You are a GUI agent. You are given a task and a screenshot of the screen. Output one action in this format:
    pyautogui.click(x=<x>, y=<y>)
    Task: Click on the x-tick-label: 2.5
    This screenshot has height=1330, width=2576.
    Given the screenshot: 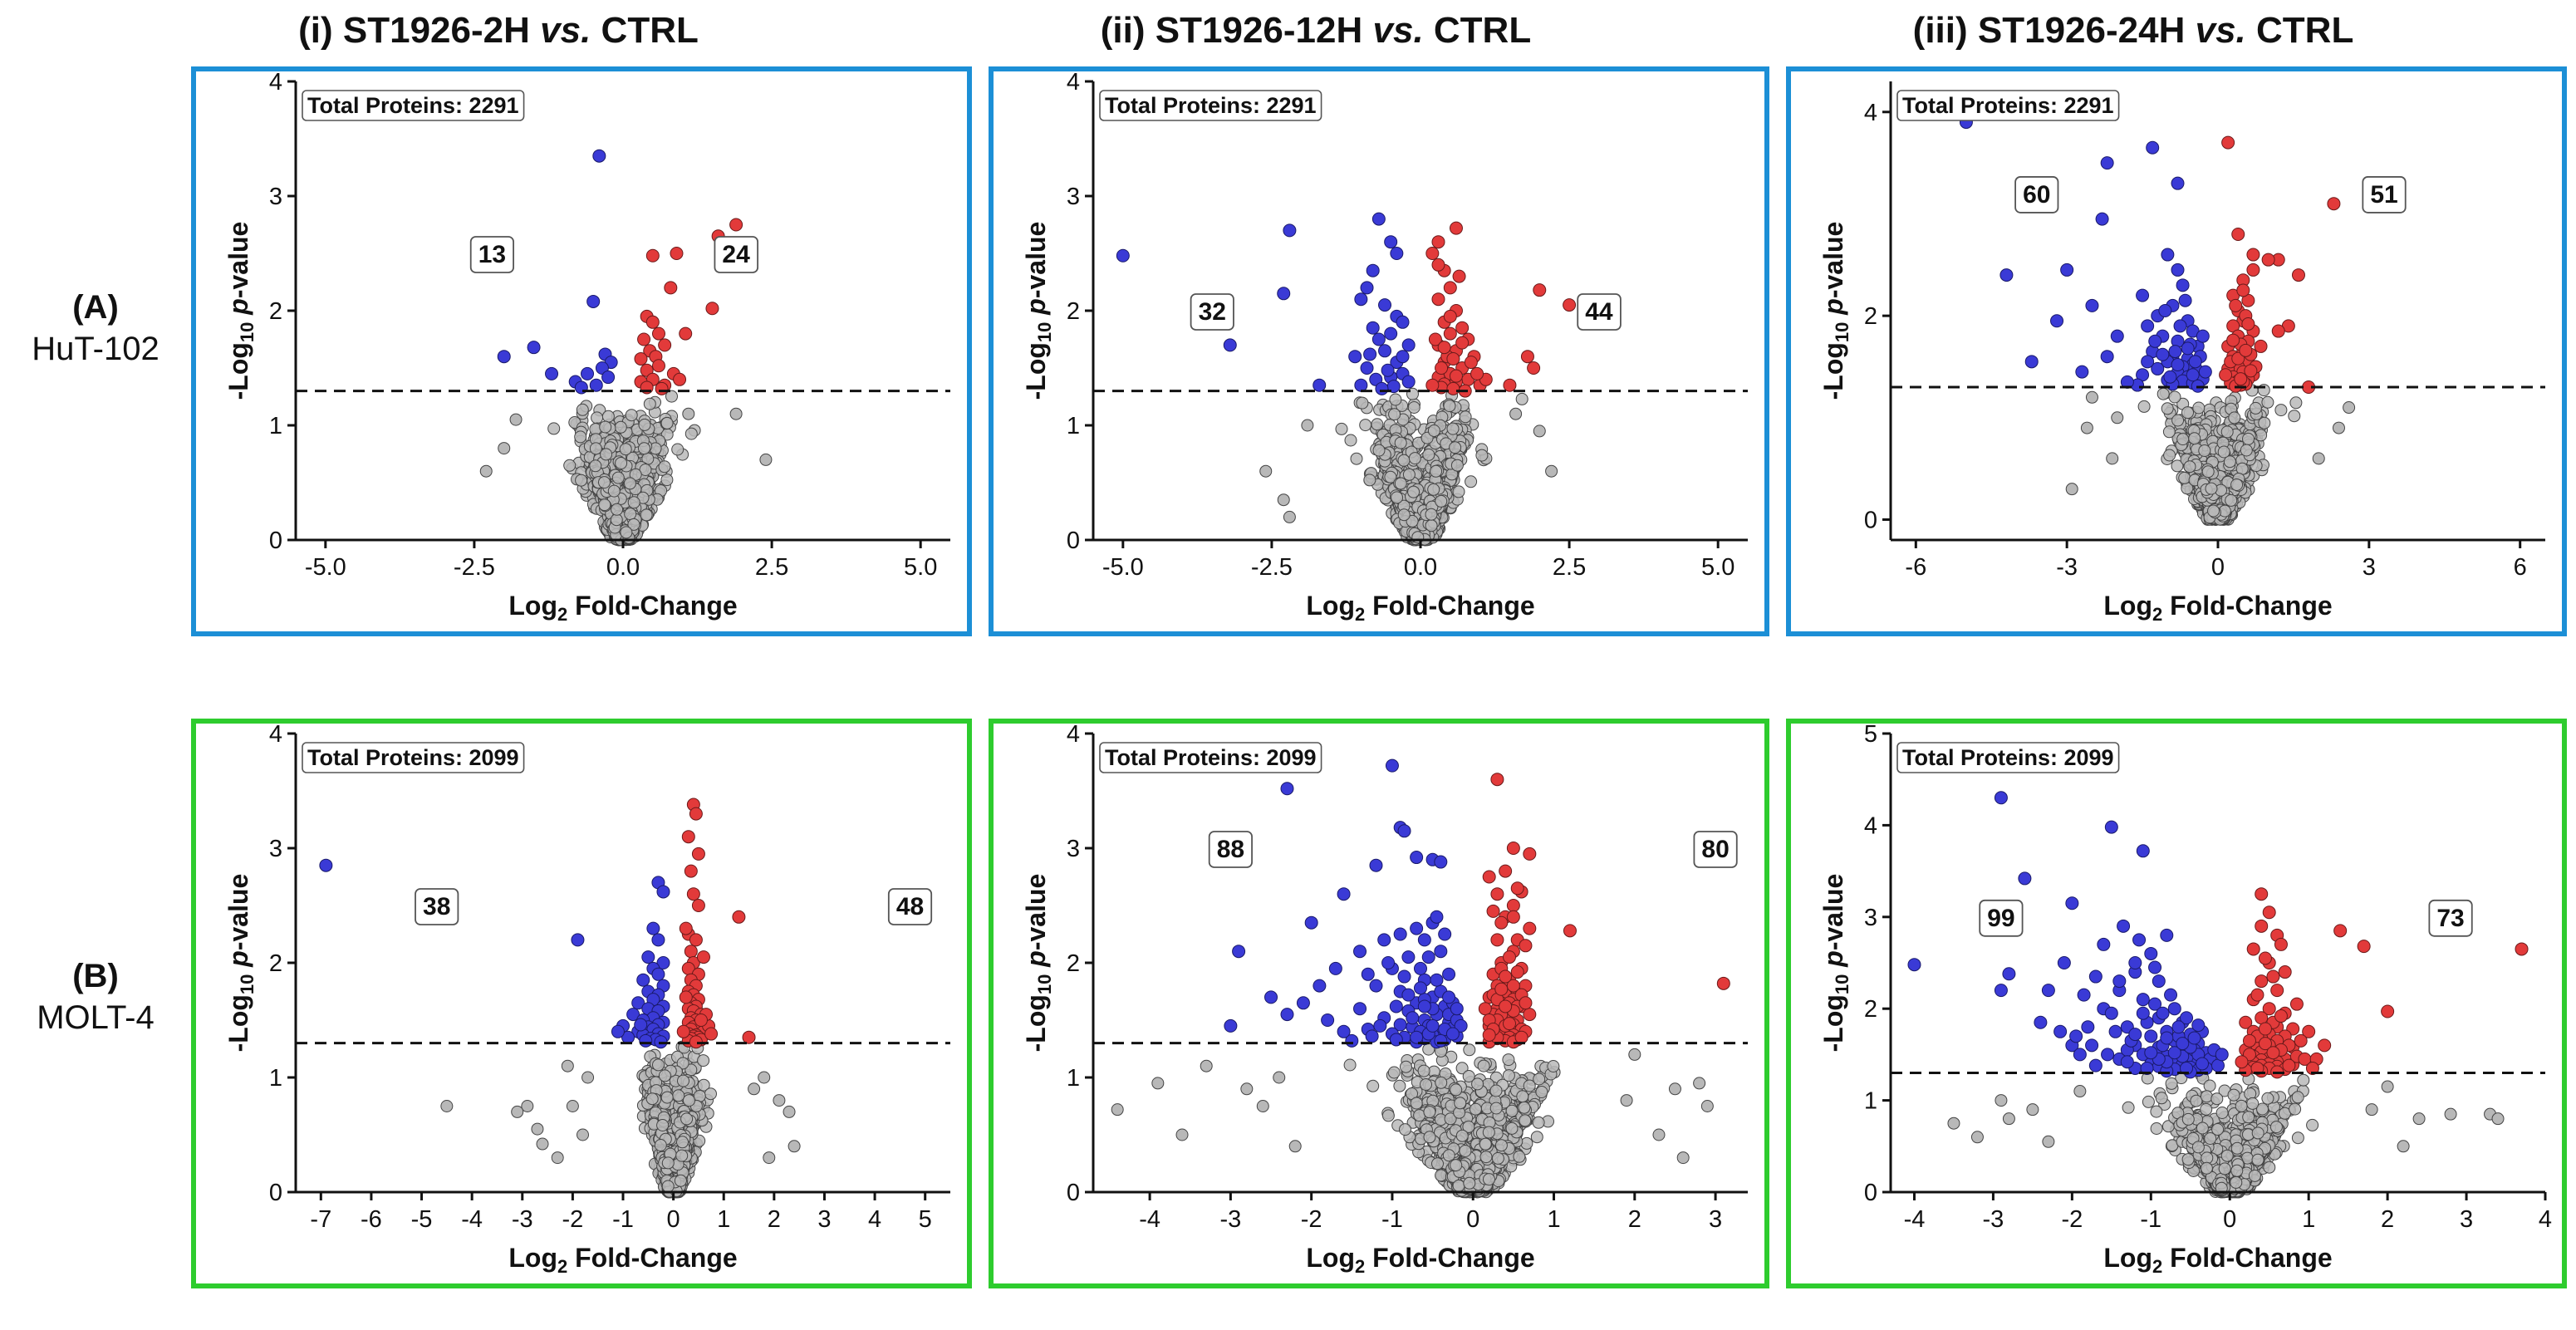 What is the action you would take?
    pyautogui.click(x=771, y=567)
    